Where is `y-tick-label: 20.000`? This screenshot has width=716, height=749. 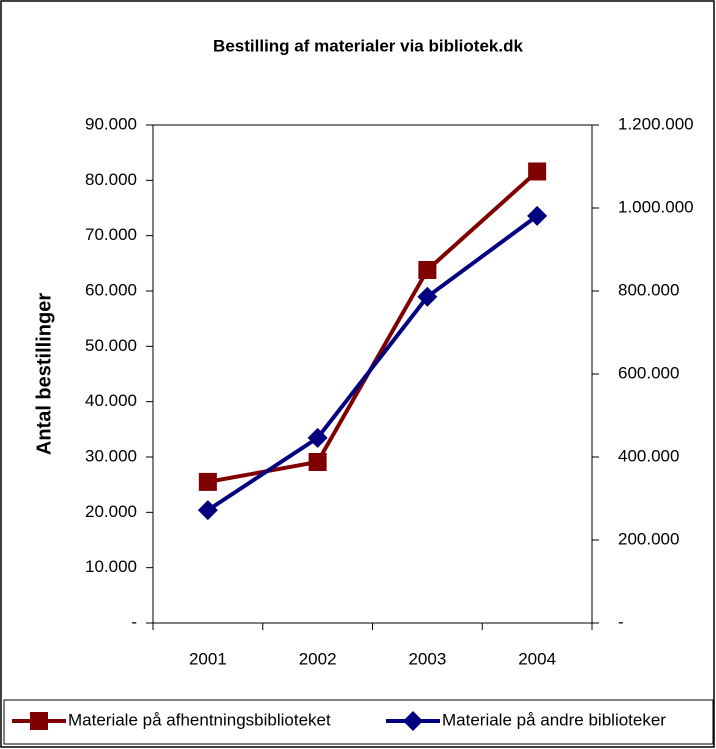
y-tick-label: 20.000 is located at coordinates (111, 511).